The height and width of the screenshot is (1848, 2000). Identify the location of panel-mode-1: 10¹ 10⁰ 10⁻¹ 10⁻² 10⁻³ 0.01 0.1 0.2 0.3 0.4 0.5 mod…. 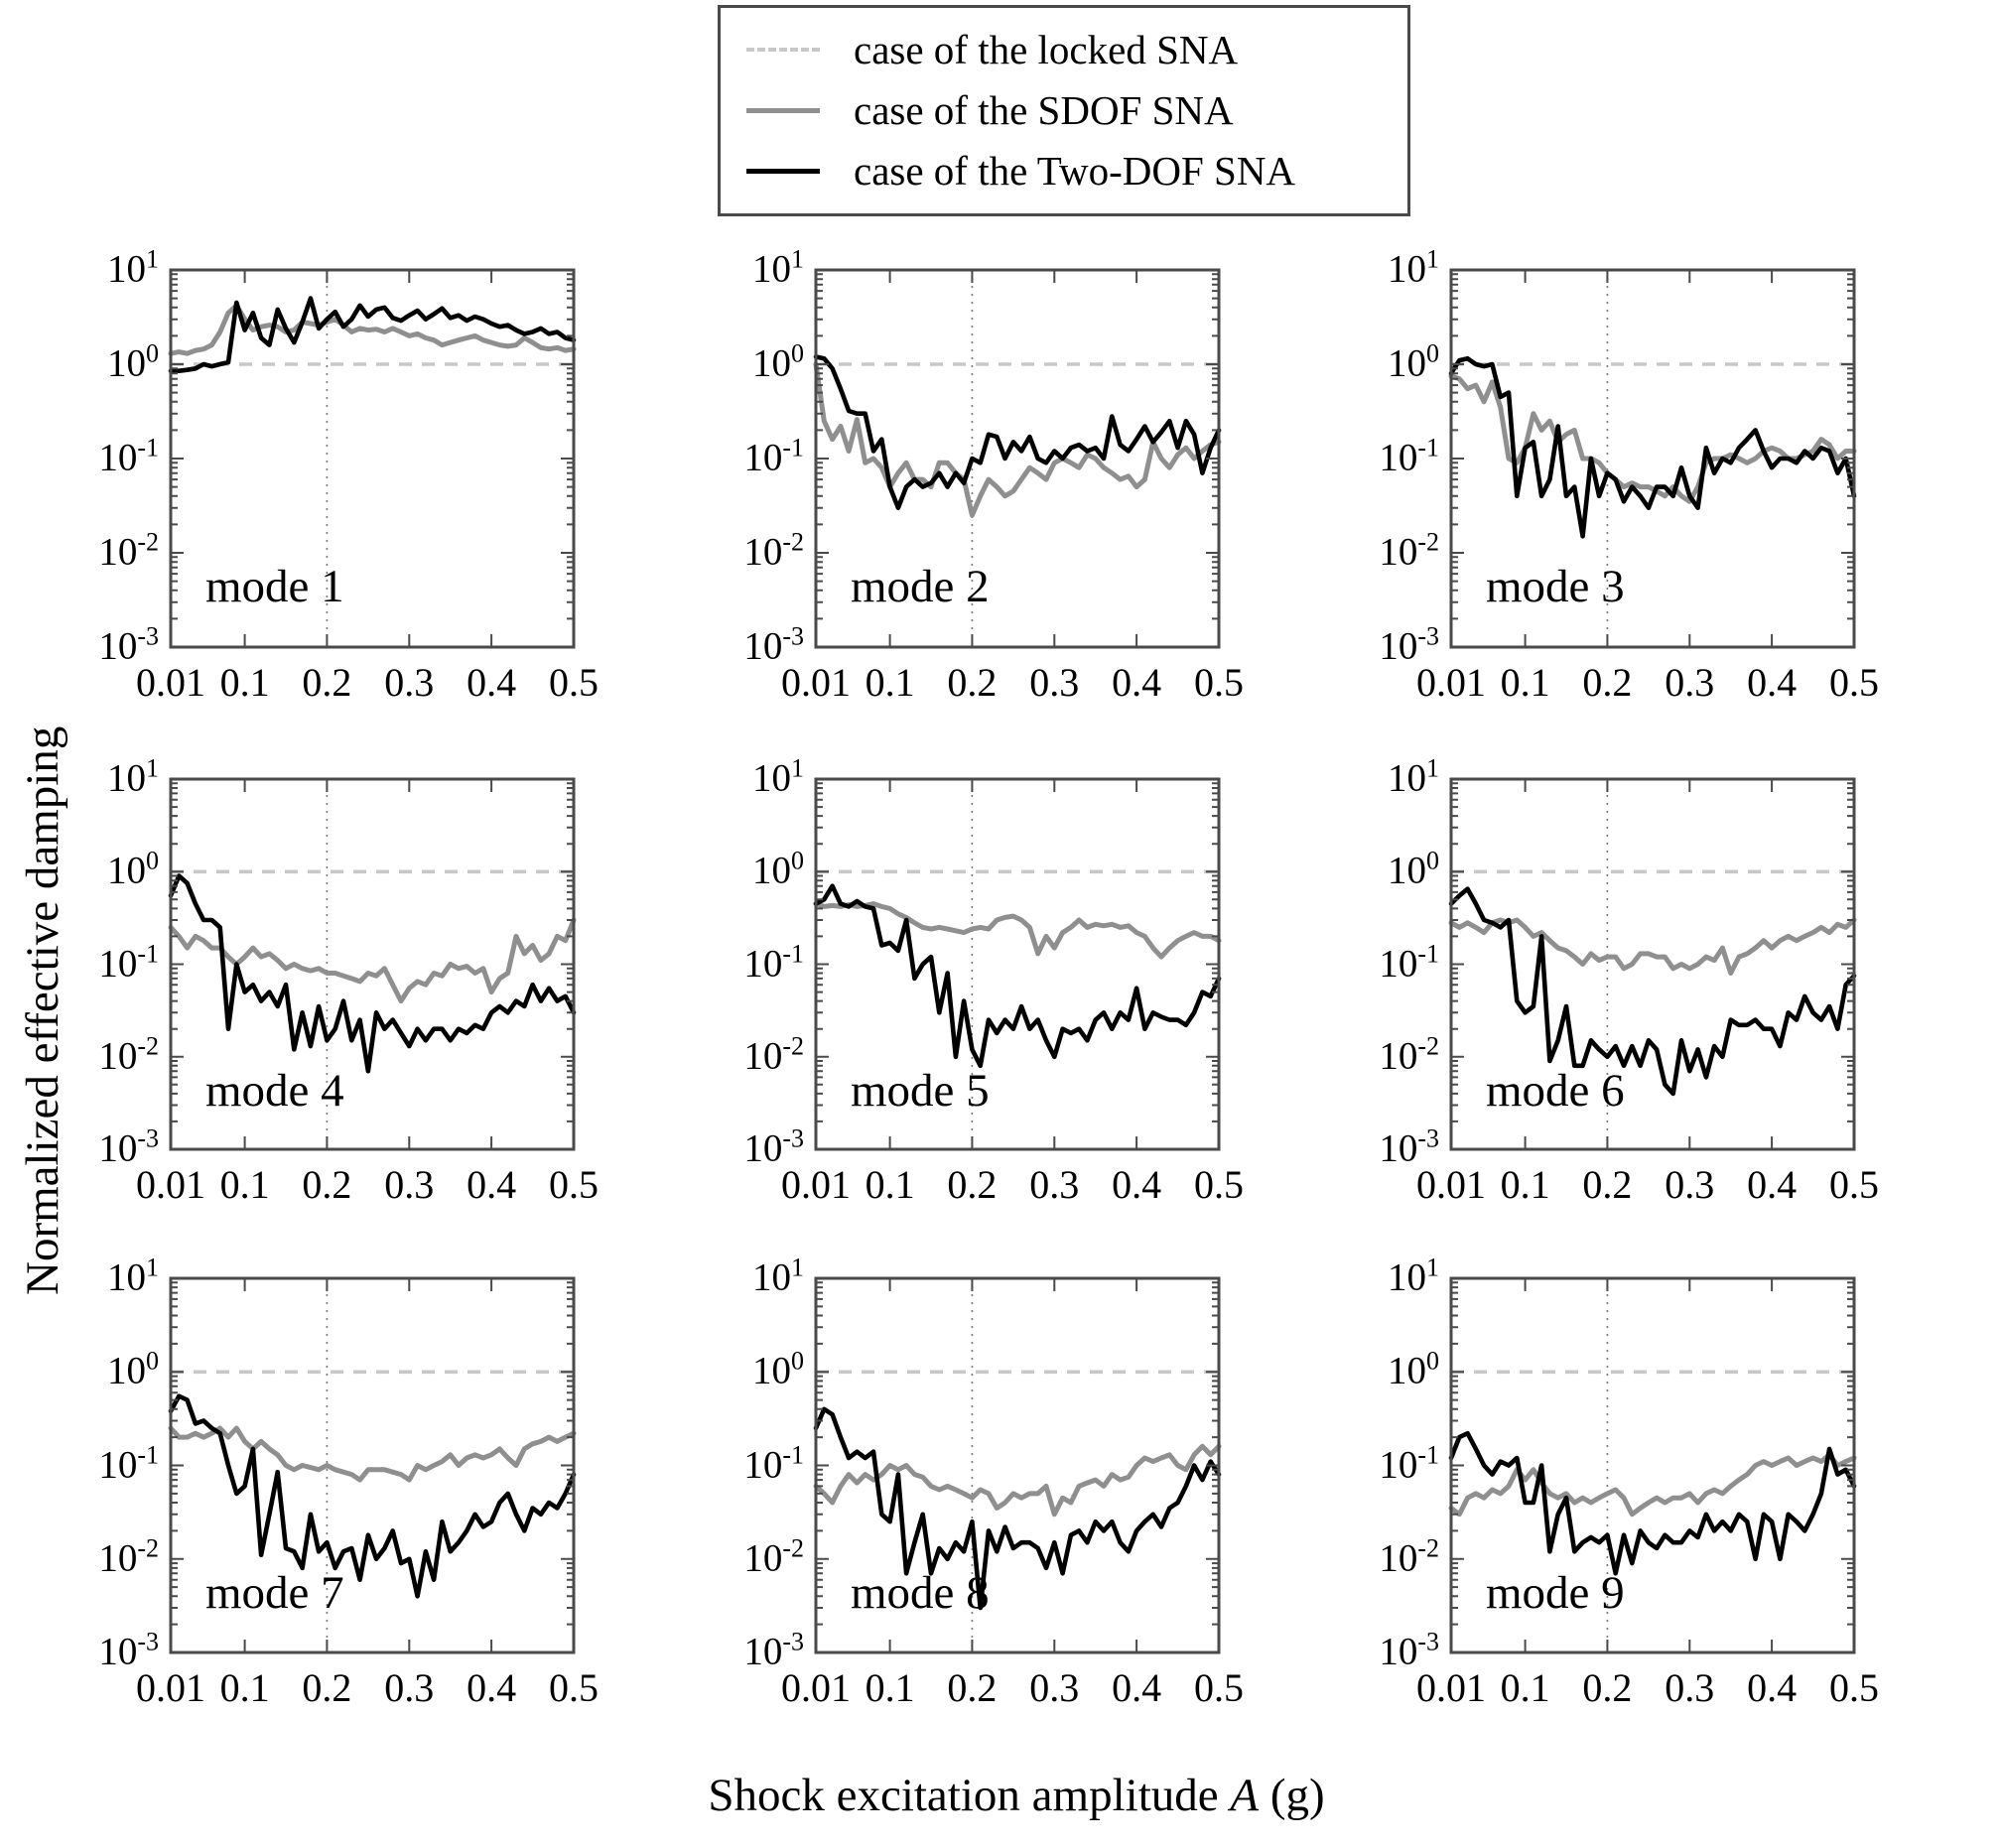
(349, 474).